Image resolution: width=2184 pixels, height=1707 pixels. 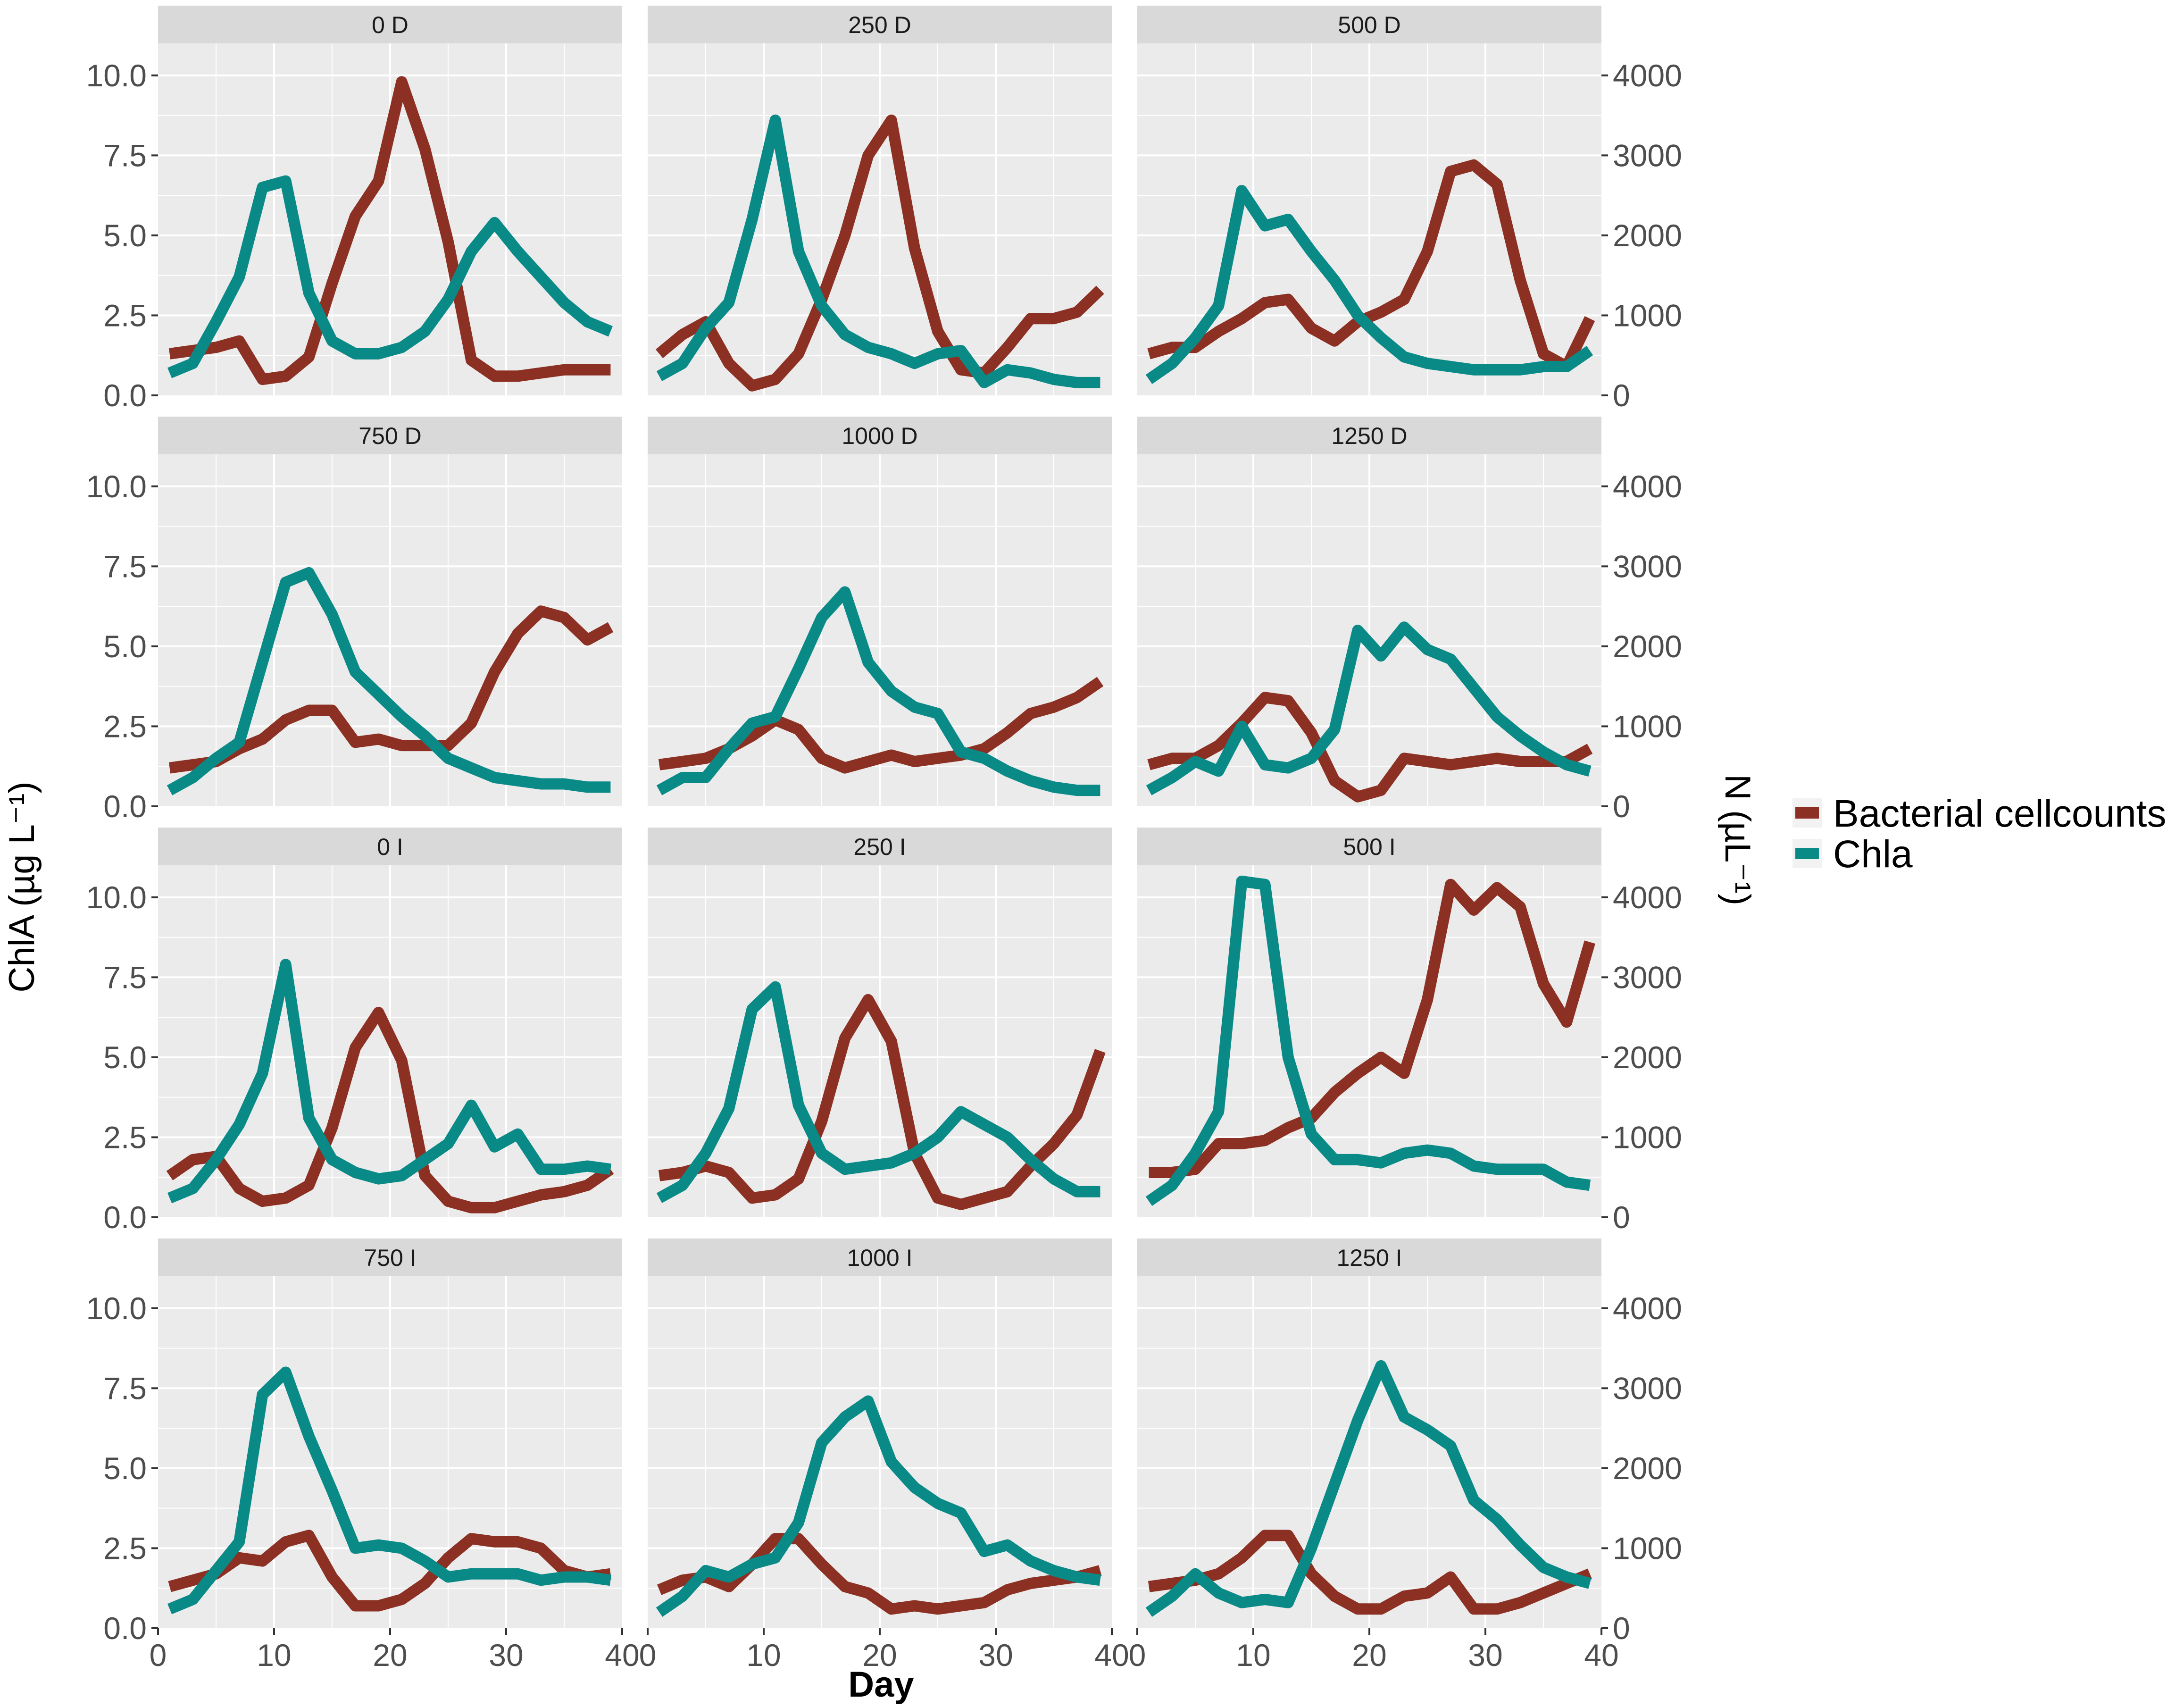 What do you see at coordinates (22, 886) in the screenshot?
I see `y-axis-left-title: ChlA (µg L⁻¹)` at bounding box center [22, 886].